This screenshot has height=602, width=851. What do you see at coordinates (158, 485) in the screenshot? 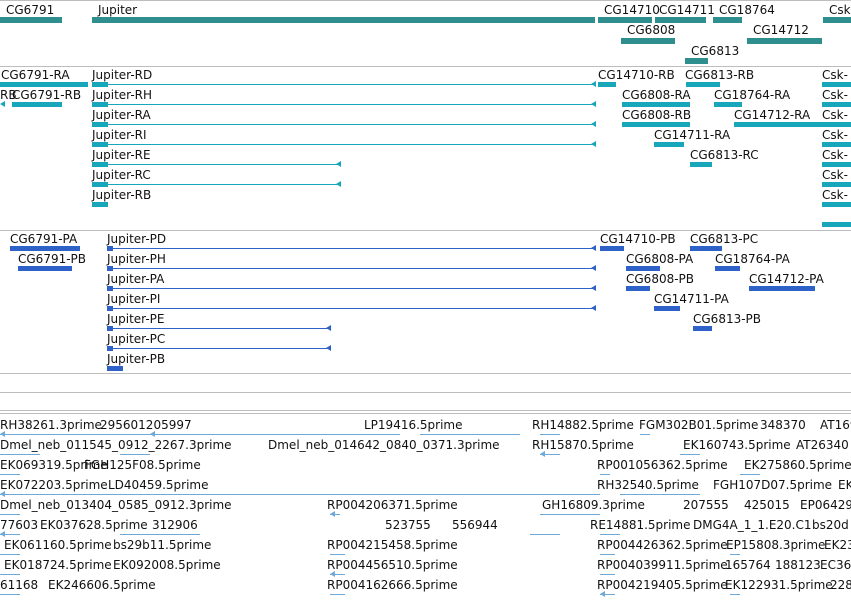
I see `est-label: LD40459.5prime` at bounding box center [158, 485].